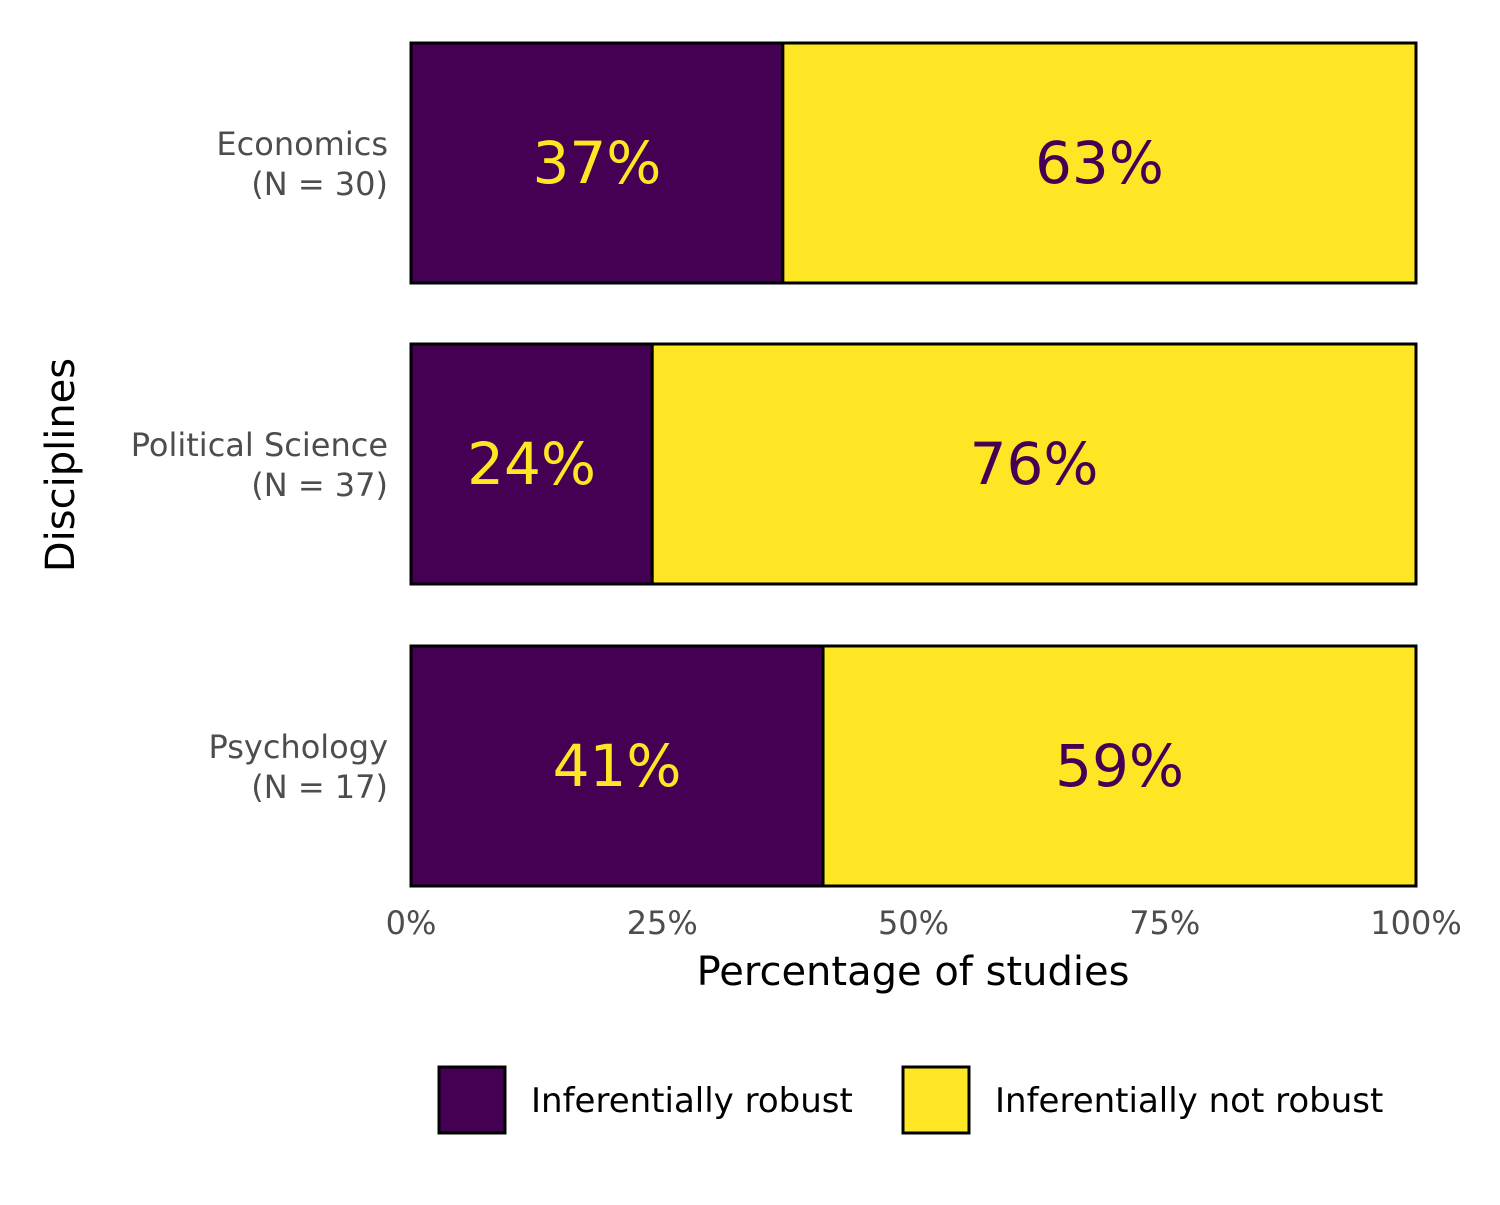 Image resolution: width=1500 pixels, height=1205 pixels. I want to click on data-label: 41%, so click(617, 766).